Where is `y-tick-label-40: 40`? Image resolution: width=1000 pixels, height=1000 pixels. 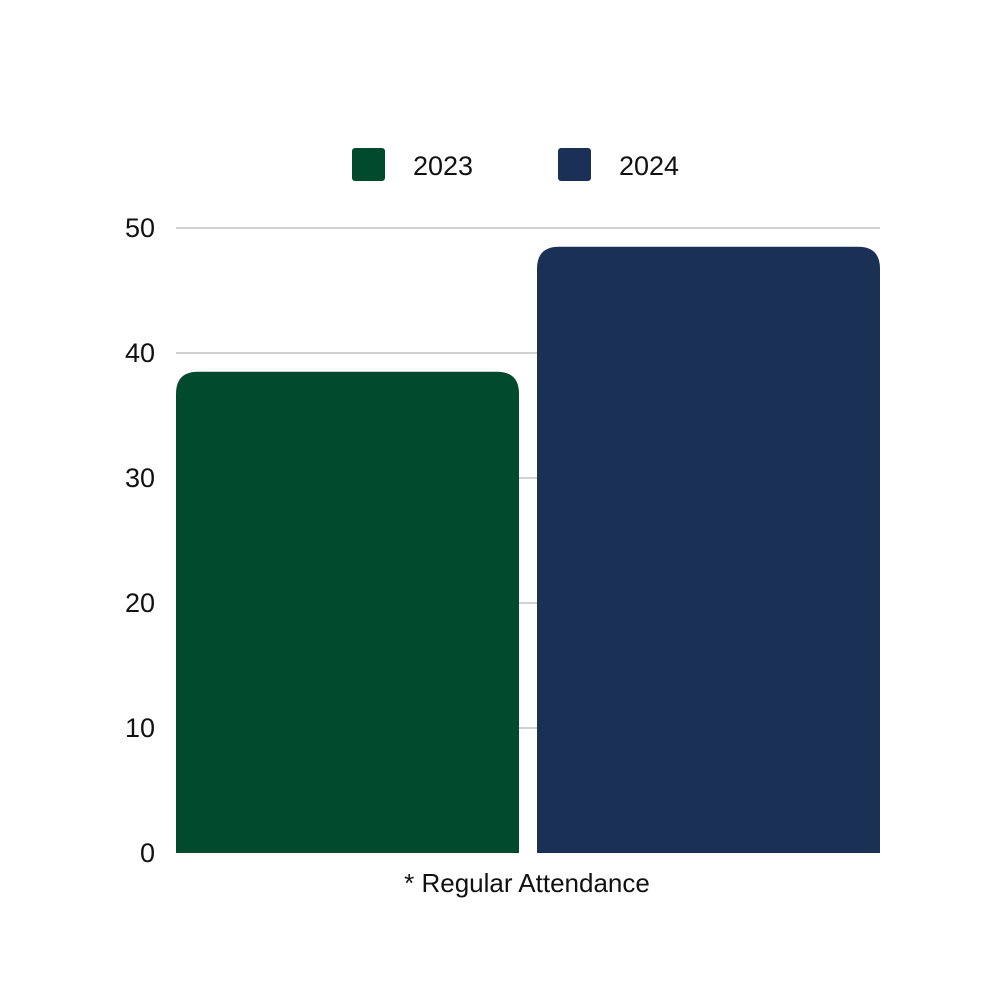 y-tick-label-40: 40 is located at coordinates (140, 353).